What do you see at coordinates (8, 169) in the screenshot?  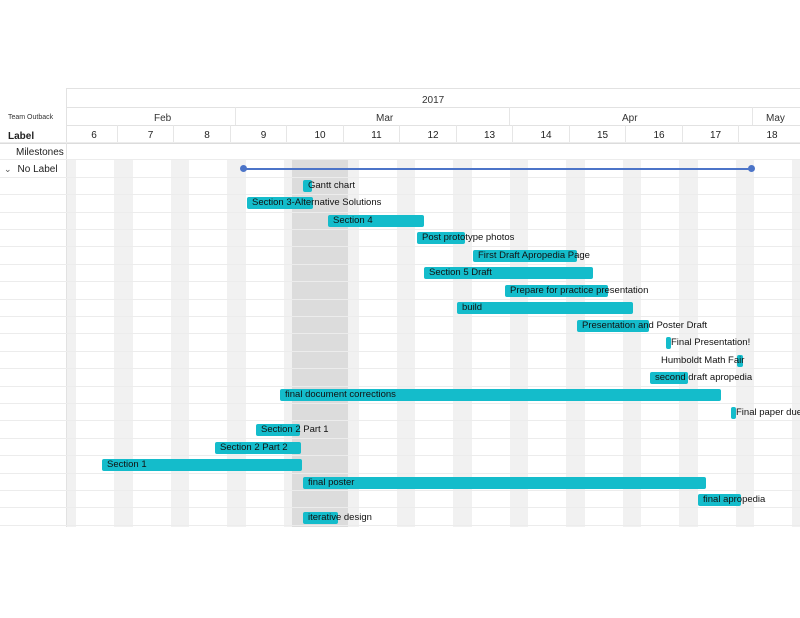 I see `chevron-down-icon: ⌄` at bounding box center [8, 169].